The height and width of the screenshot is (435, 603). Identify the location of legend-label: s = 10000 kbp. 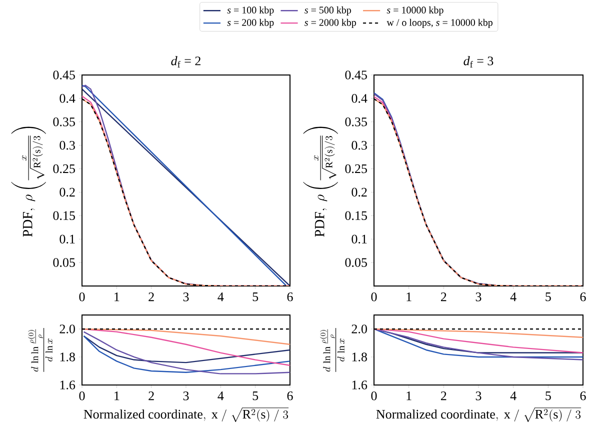
(415, 11).